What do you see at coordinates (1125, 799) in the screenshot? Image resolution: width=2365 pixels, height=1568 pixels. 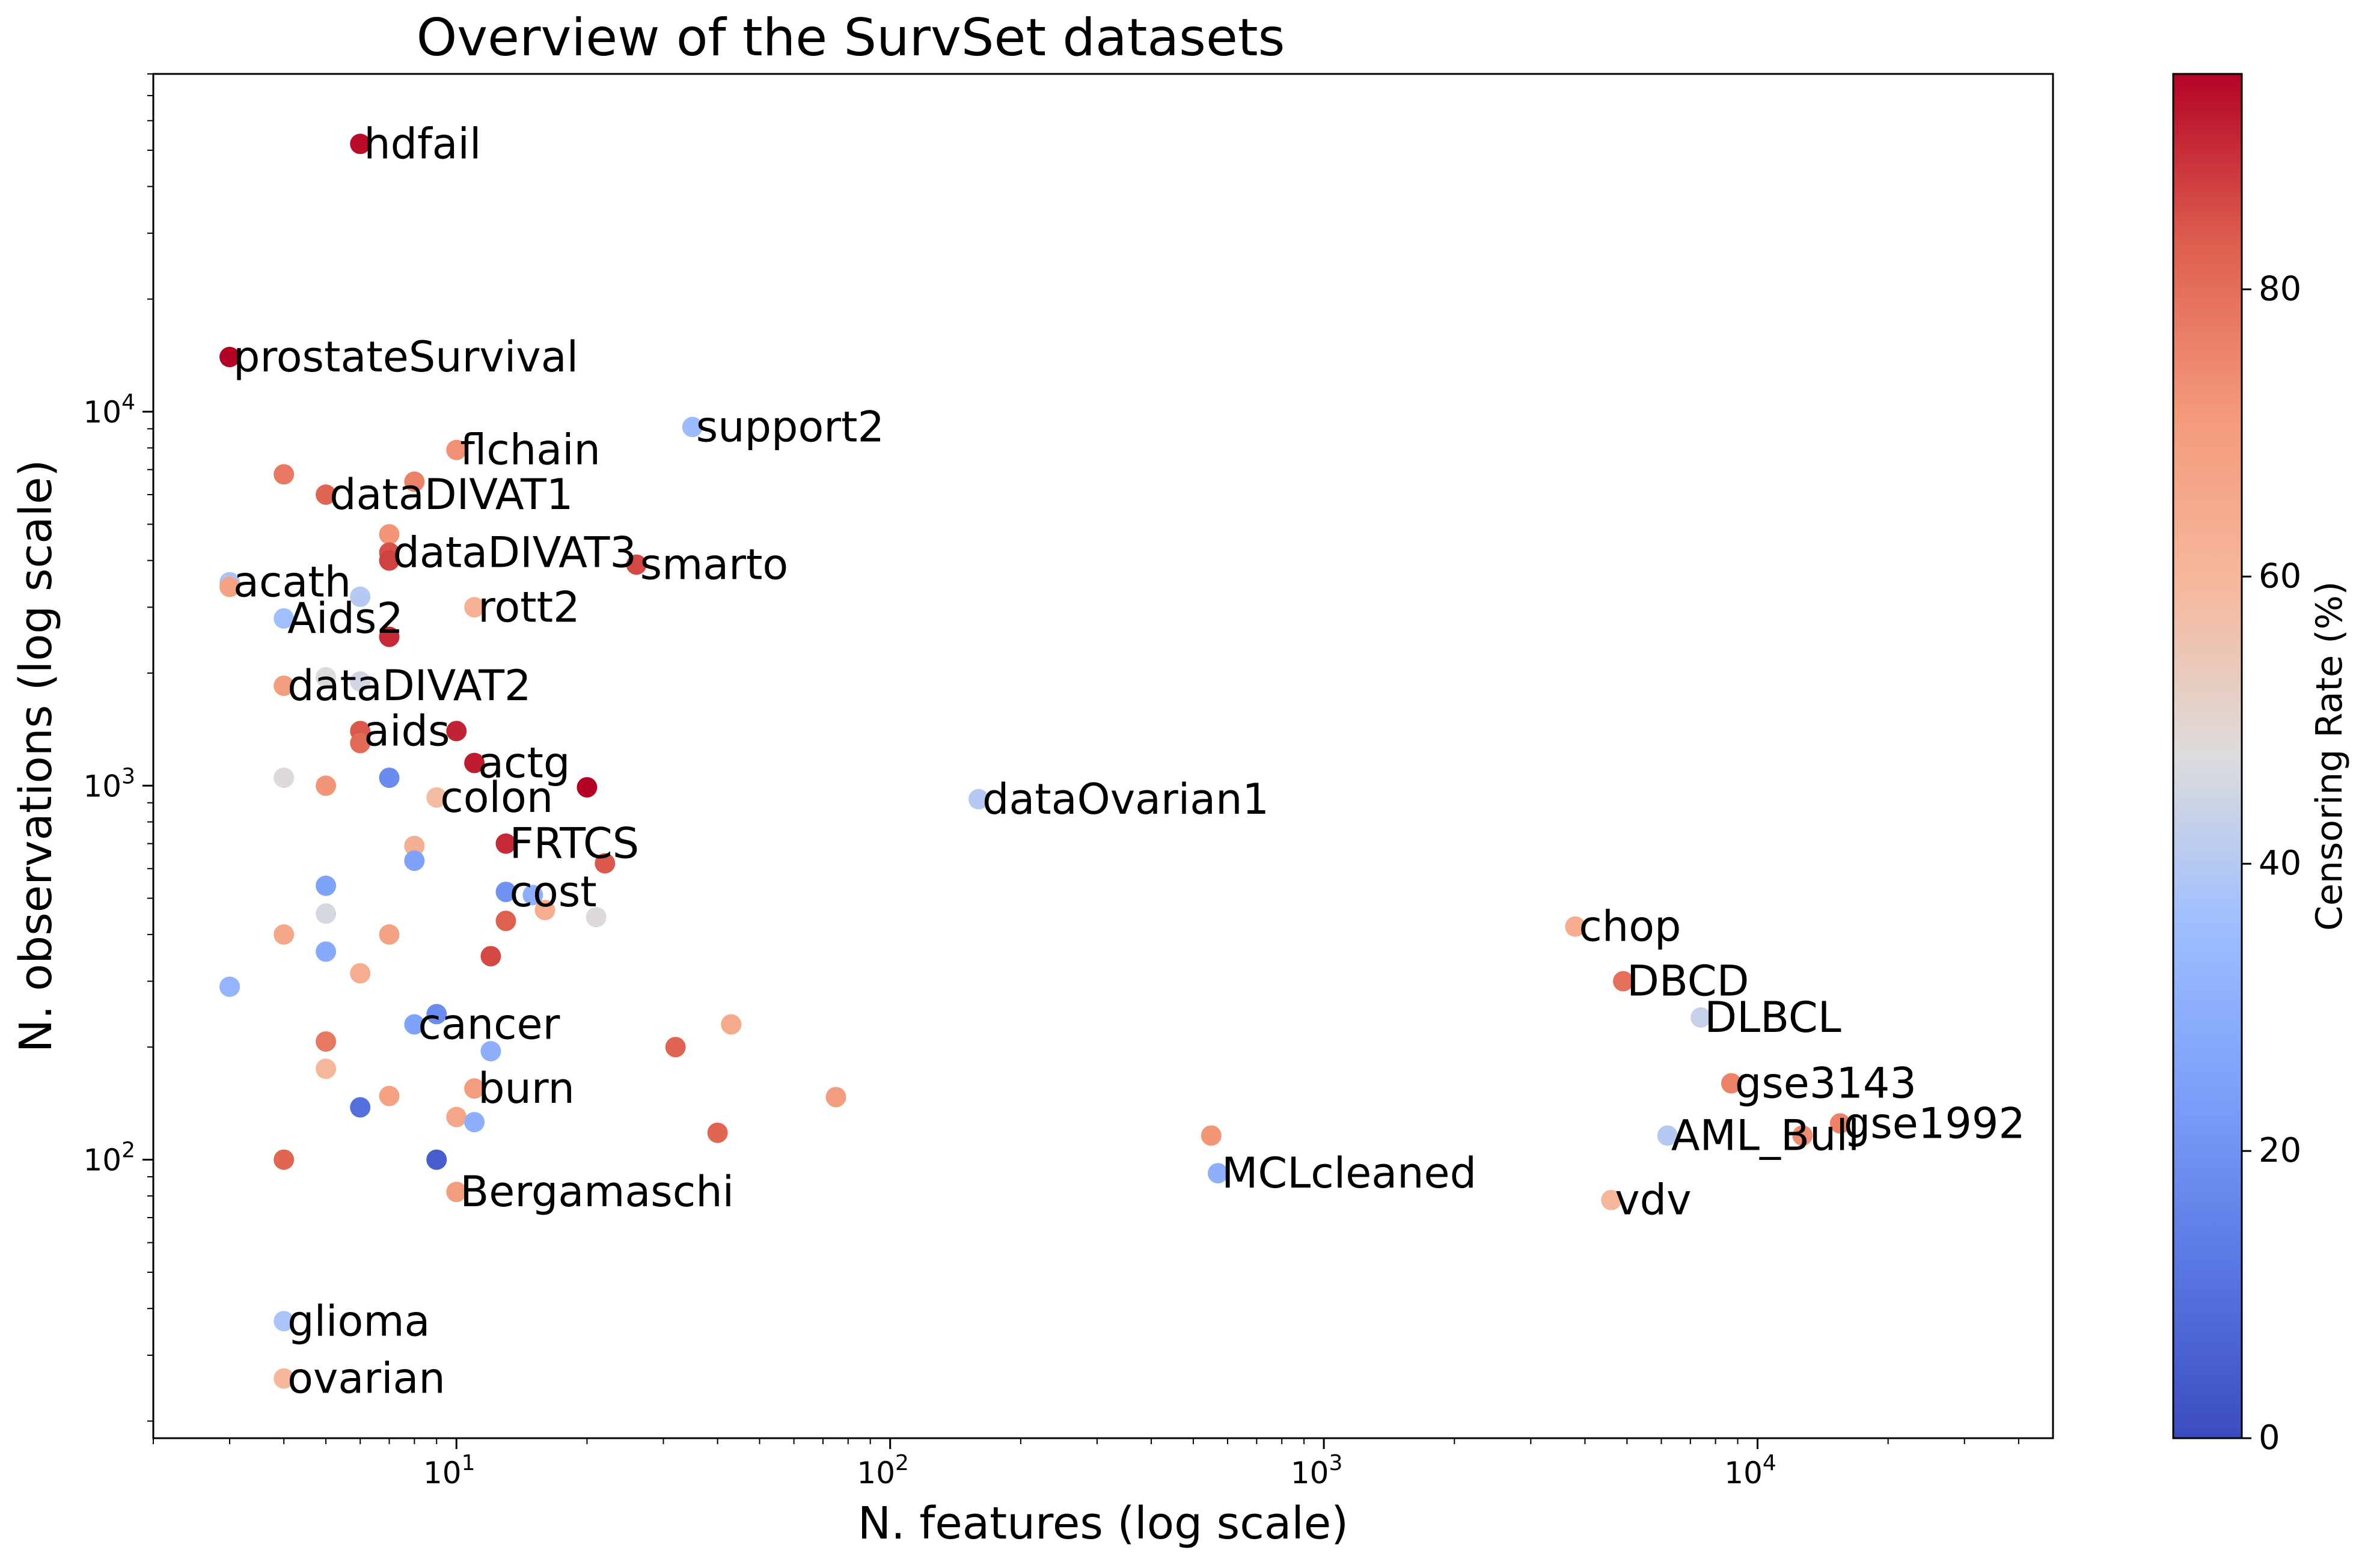 I see `point-label: dataOvarian1` at bounding box center [1125, 799].